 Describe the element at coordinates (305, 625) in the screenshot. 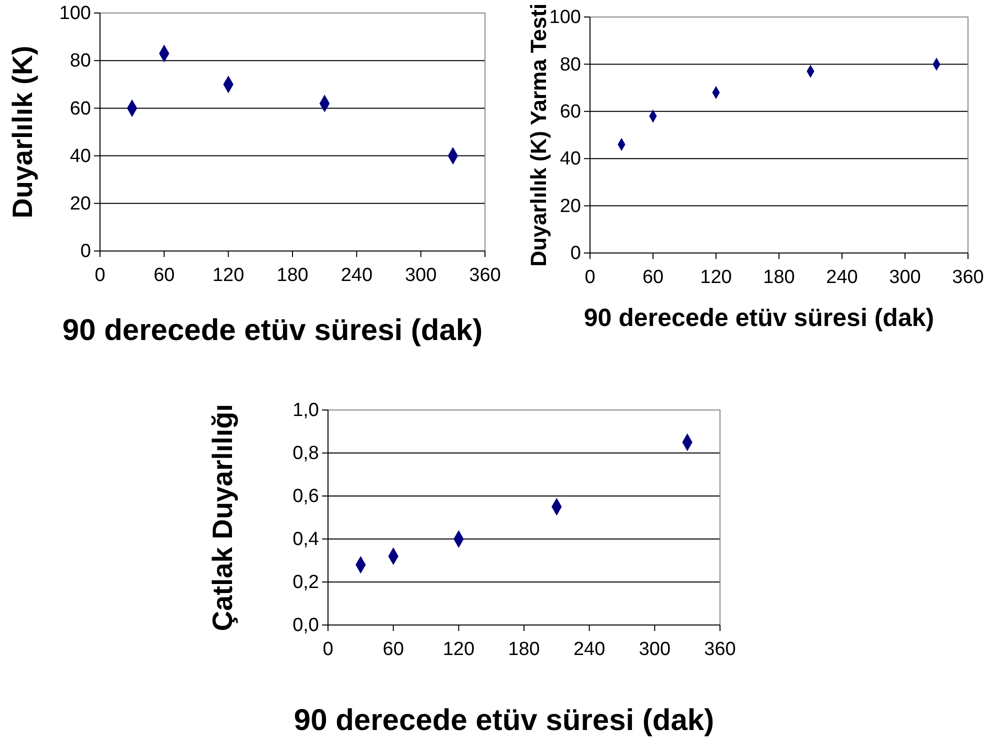

I see `y-tick-label: 0,0` at that location.